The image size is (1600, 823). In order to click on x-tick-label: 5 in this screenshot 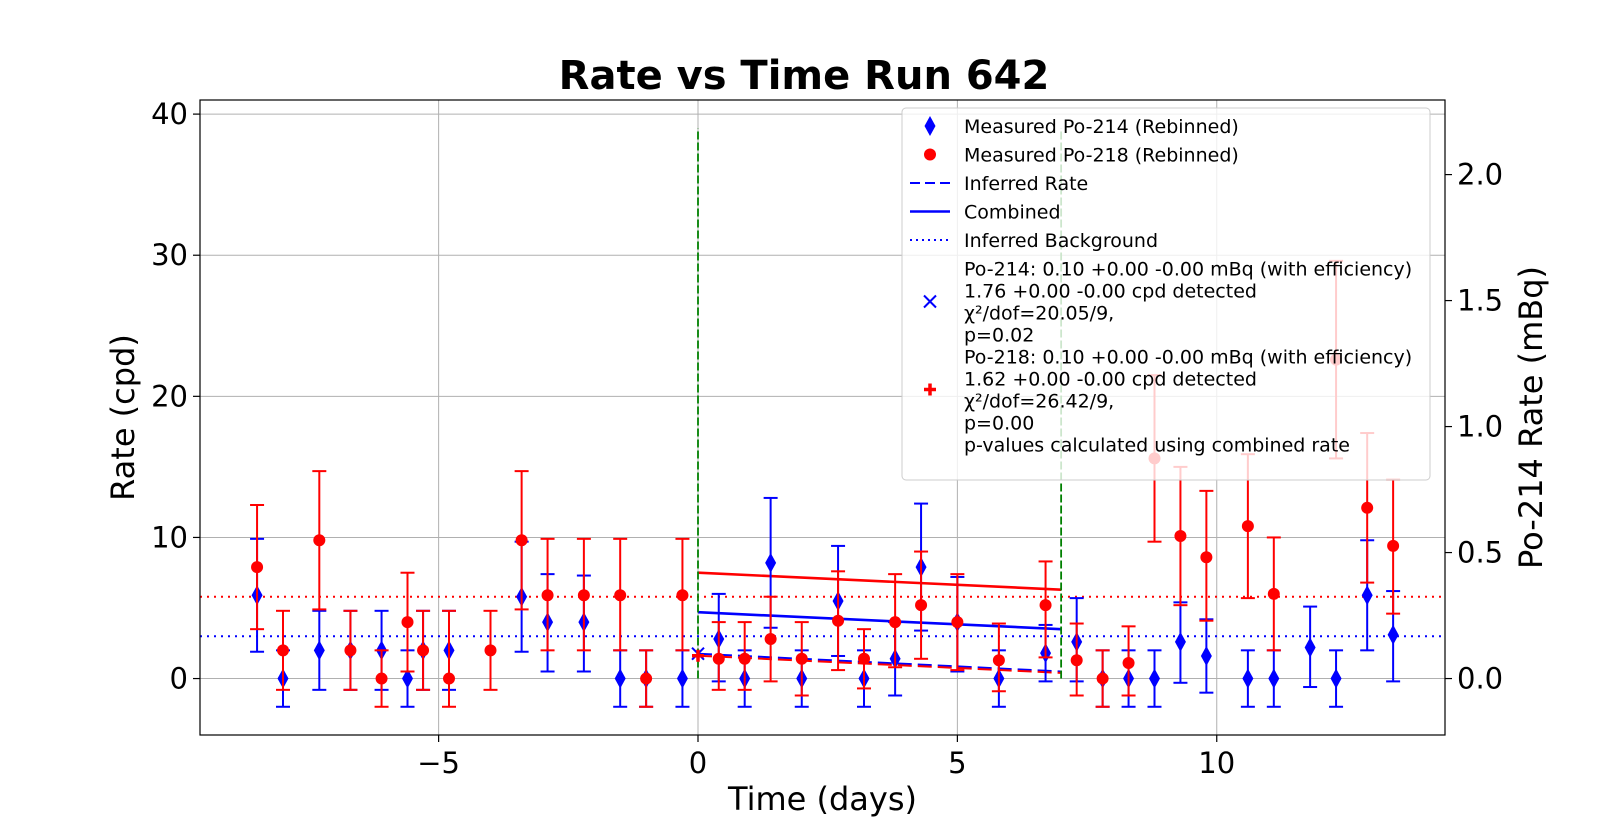, I will do `click(957, 763)`.